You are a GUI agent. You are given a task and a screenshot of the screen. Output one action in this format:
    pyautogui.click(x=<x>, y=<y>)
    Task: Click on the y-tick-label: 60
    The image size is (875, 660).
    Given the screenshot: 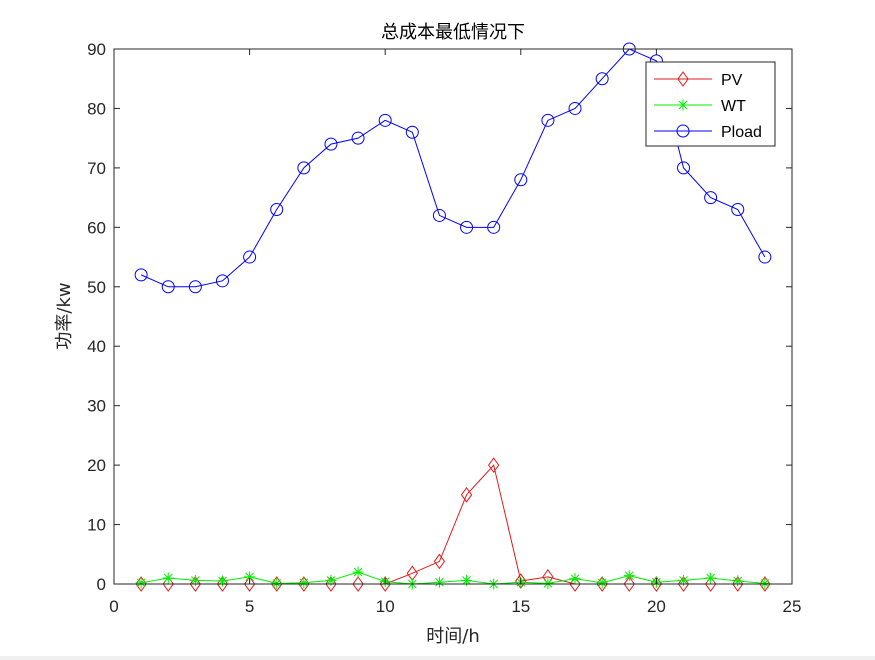 What is the action you would take?
    pyautogui.click(x=96, y=227)
    